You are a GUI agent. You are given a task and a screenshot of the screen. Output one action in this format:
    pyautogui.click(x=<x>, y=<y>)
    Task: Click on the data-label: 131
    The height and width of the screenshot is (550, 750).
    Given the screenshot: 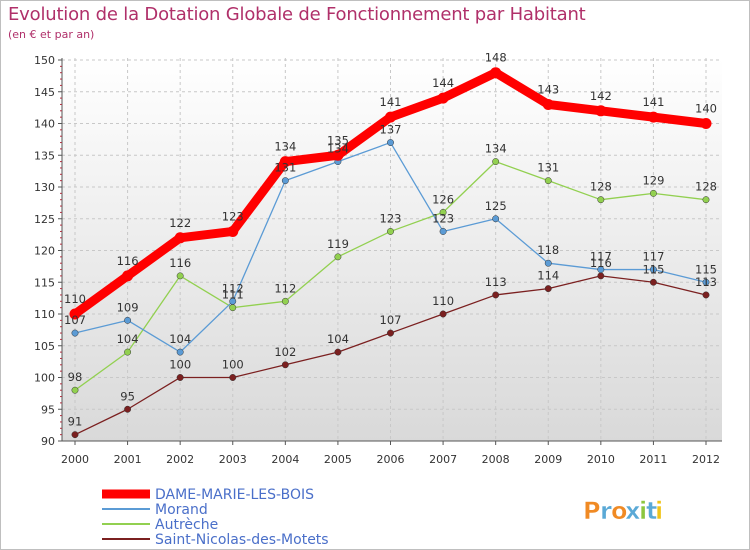 What is the action you would take?
    pyautogui.click(x=285, y=168)
    